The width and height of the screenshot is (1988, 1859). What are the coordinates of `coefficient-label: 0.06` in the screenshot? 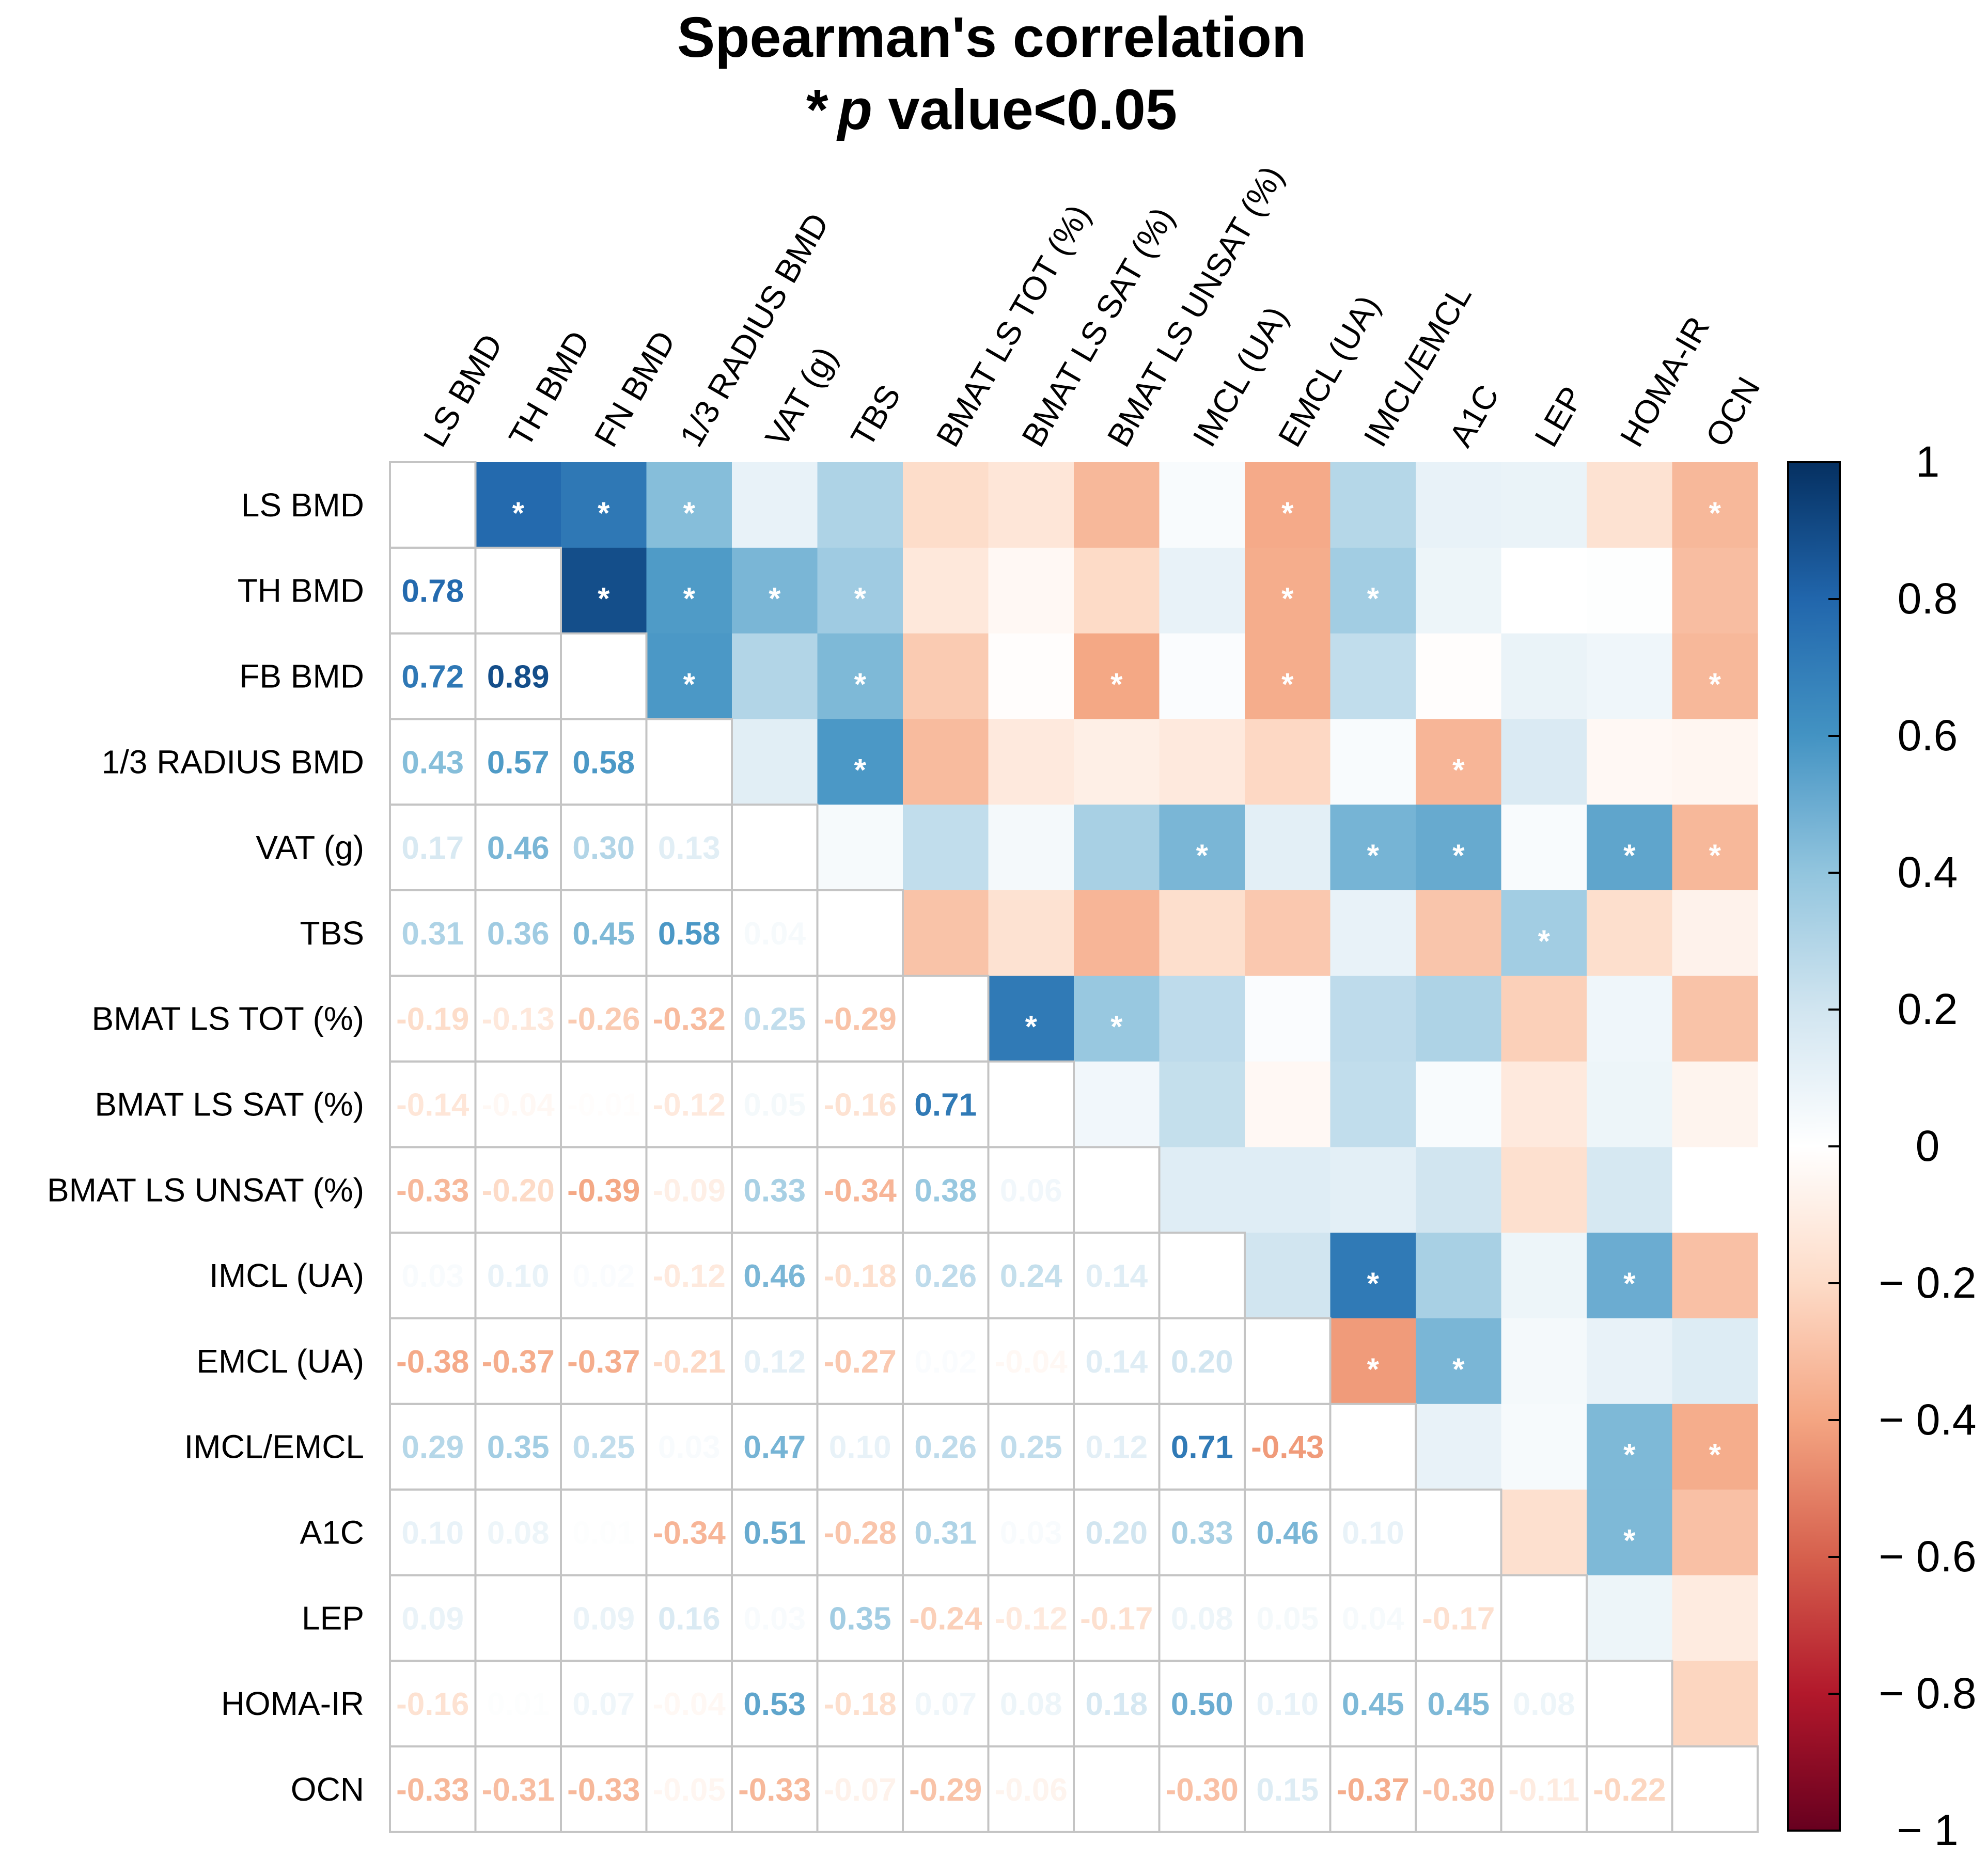 It's located at (1031, 1191).